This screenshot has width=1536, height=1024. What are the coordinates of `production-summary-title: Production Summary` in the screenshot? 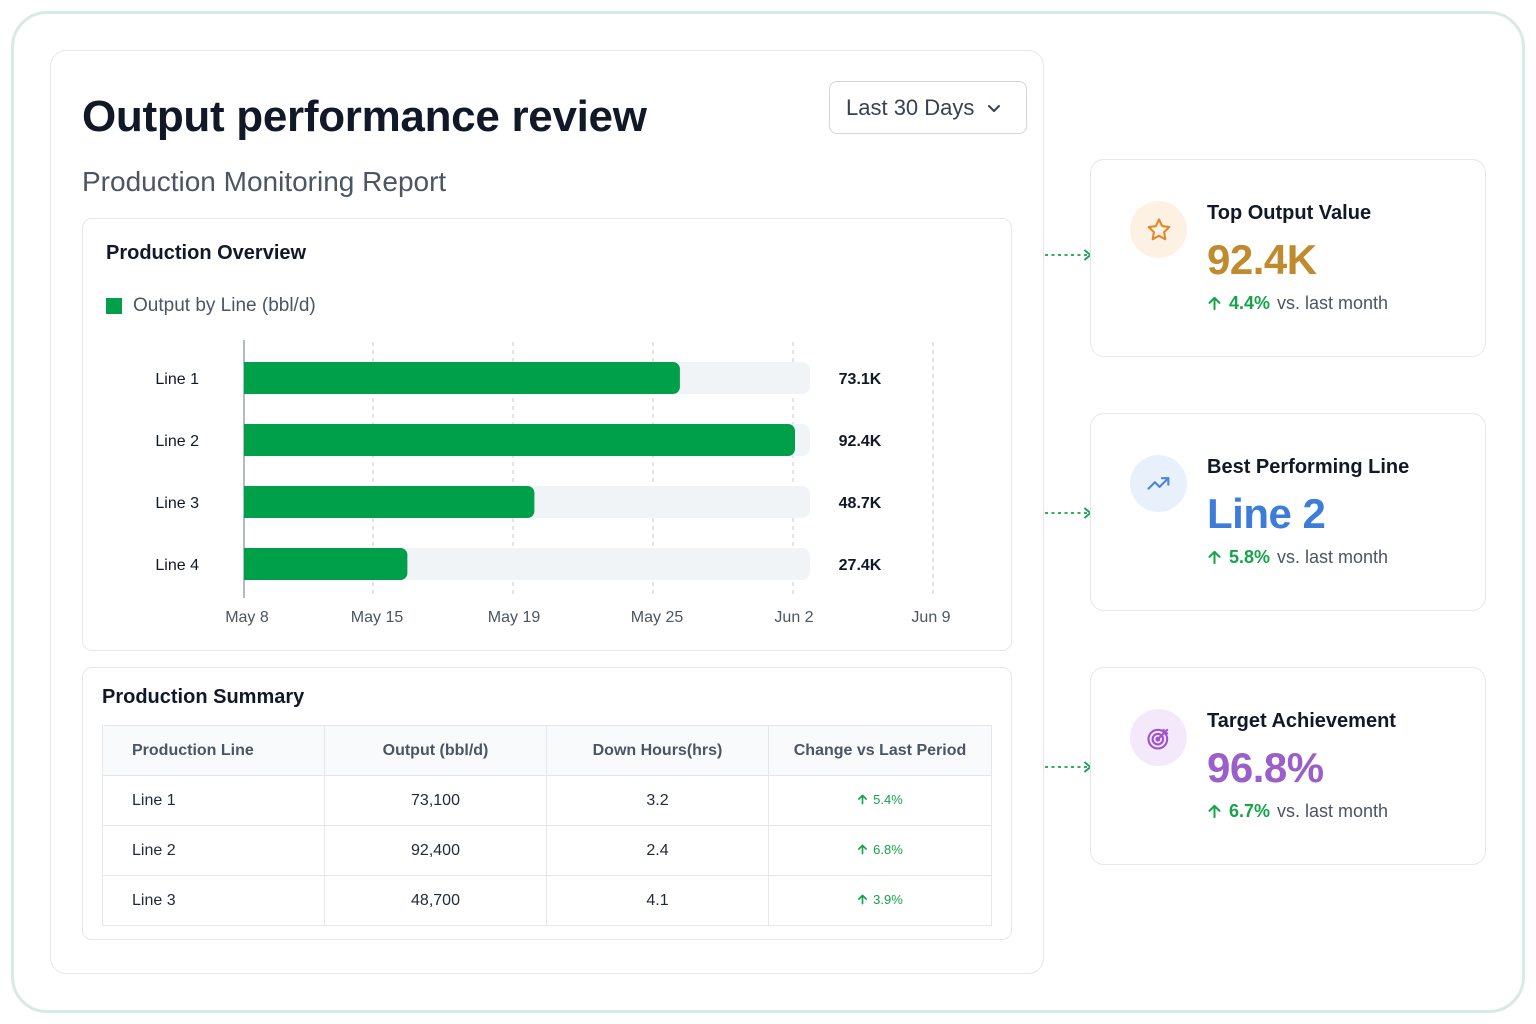 It's located at (203, 697).